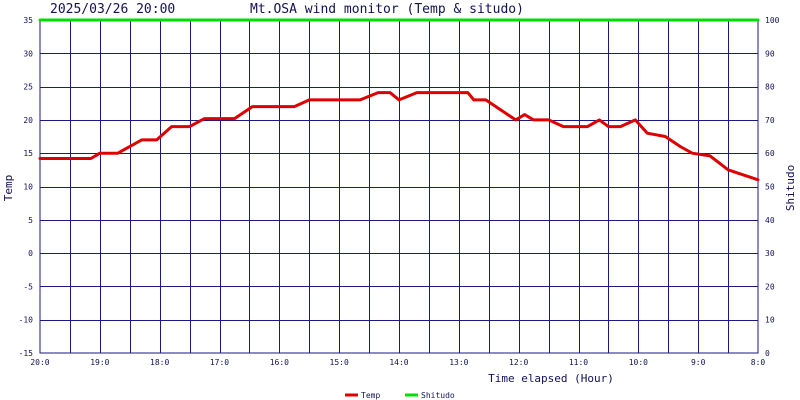  What do you see at coordinates (28, 53) in the screenshot?
I see `y-tick-label: 30` at bounding box center [28, 53].